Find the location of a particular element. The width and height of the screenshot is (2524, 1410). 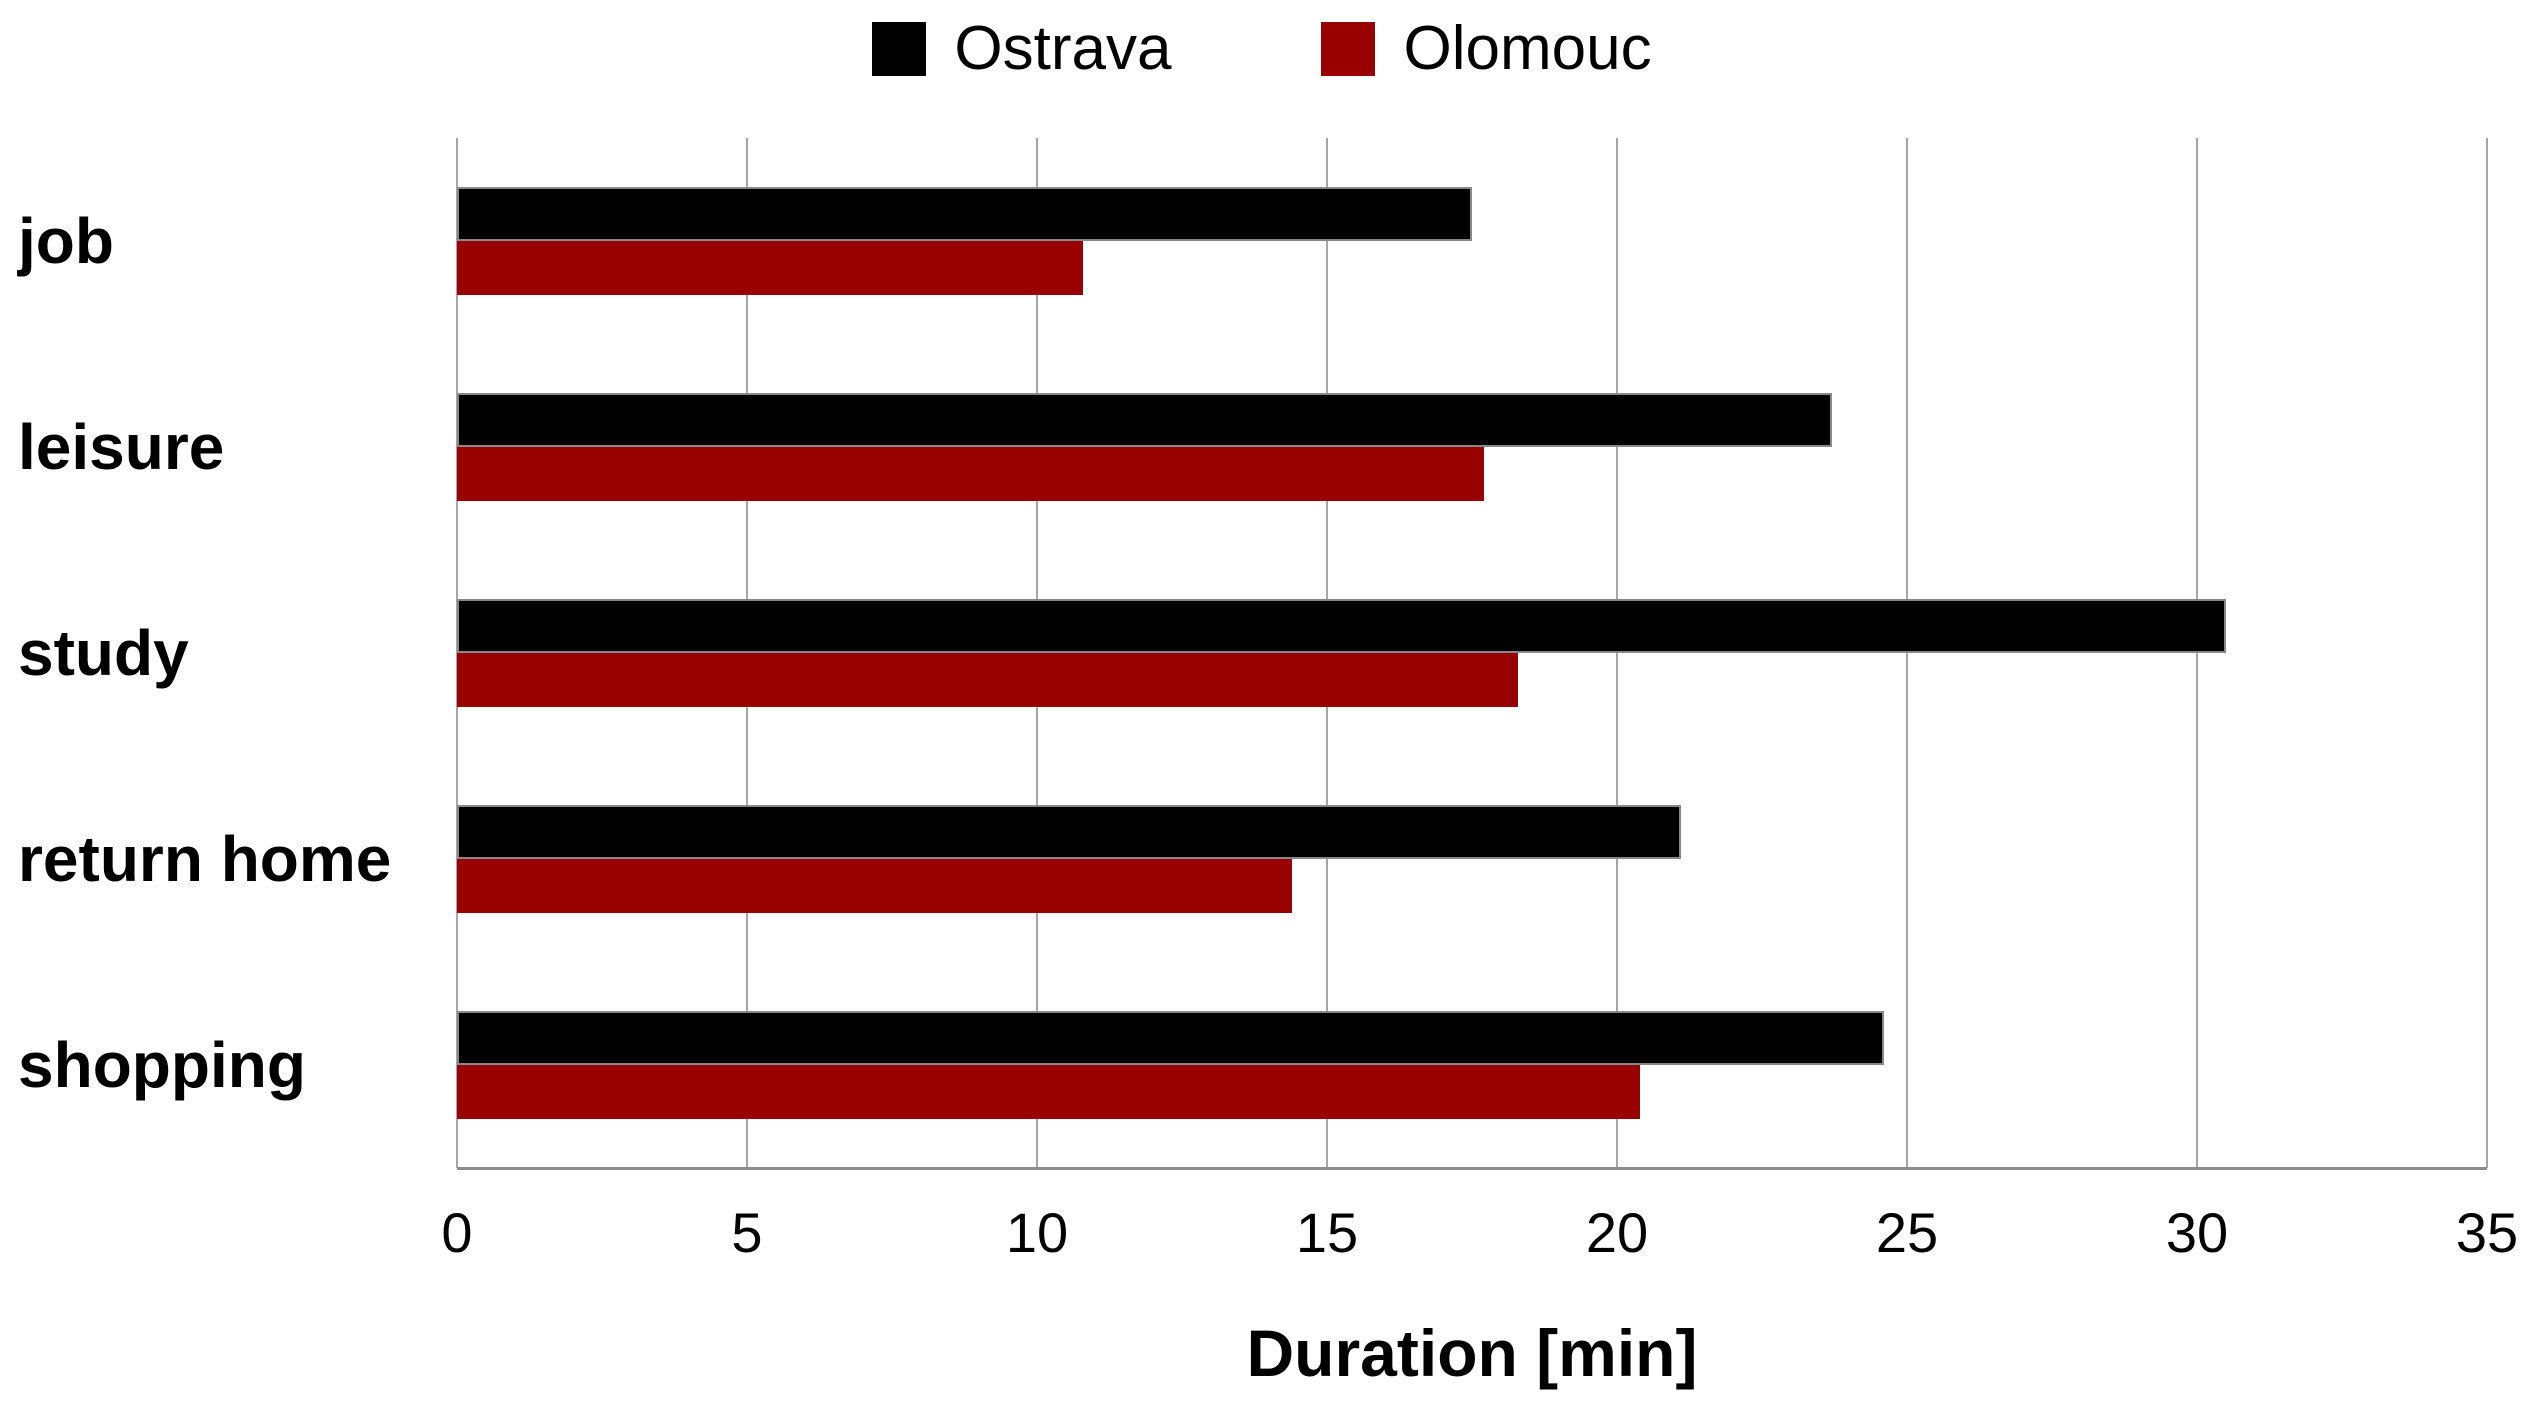

bar-olomouc-return-home is located at coordinates (875, 886).